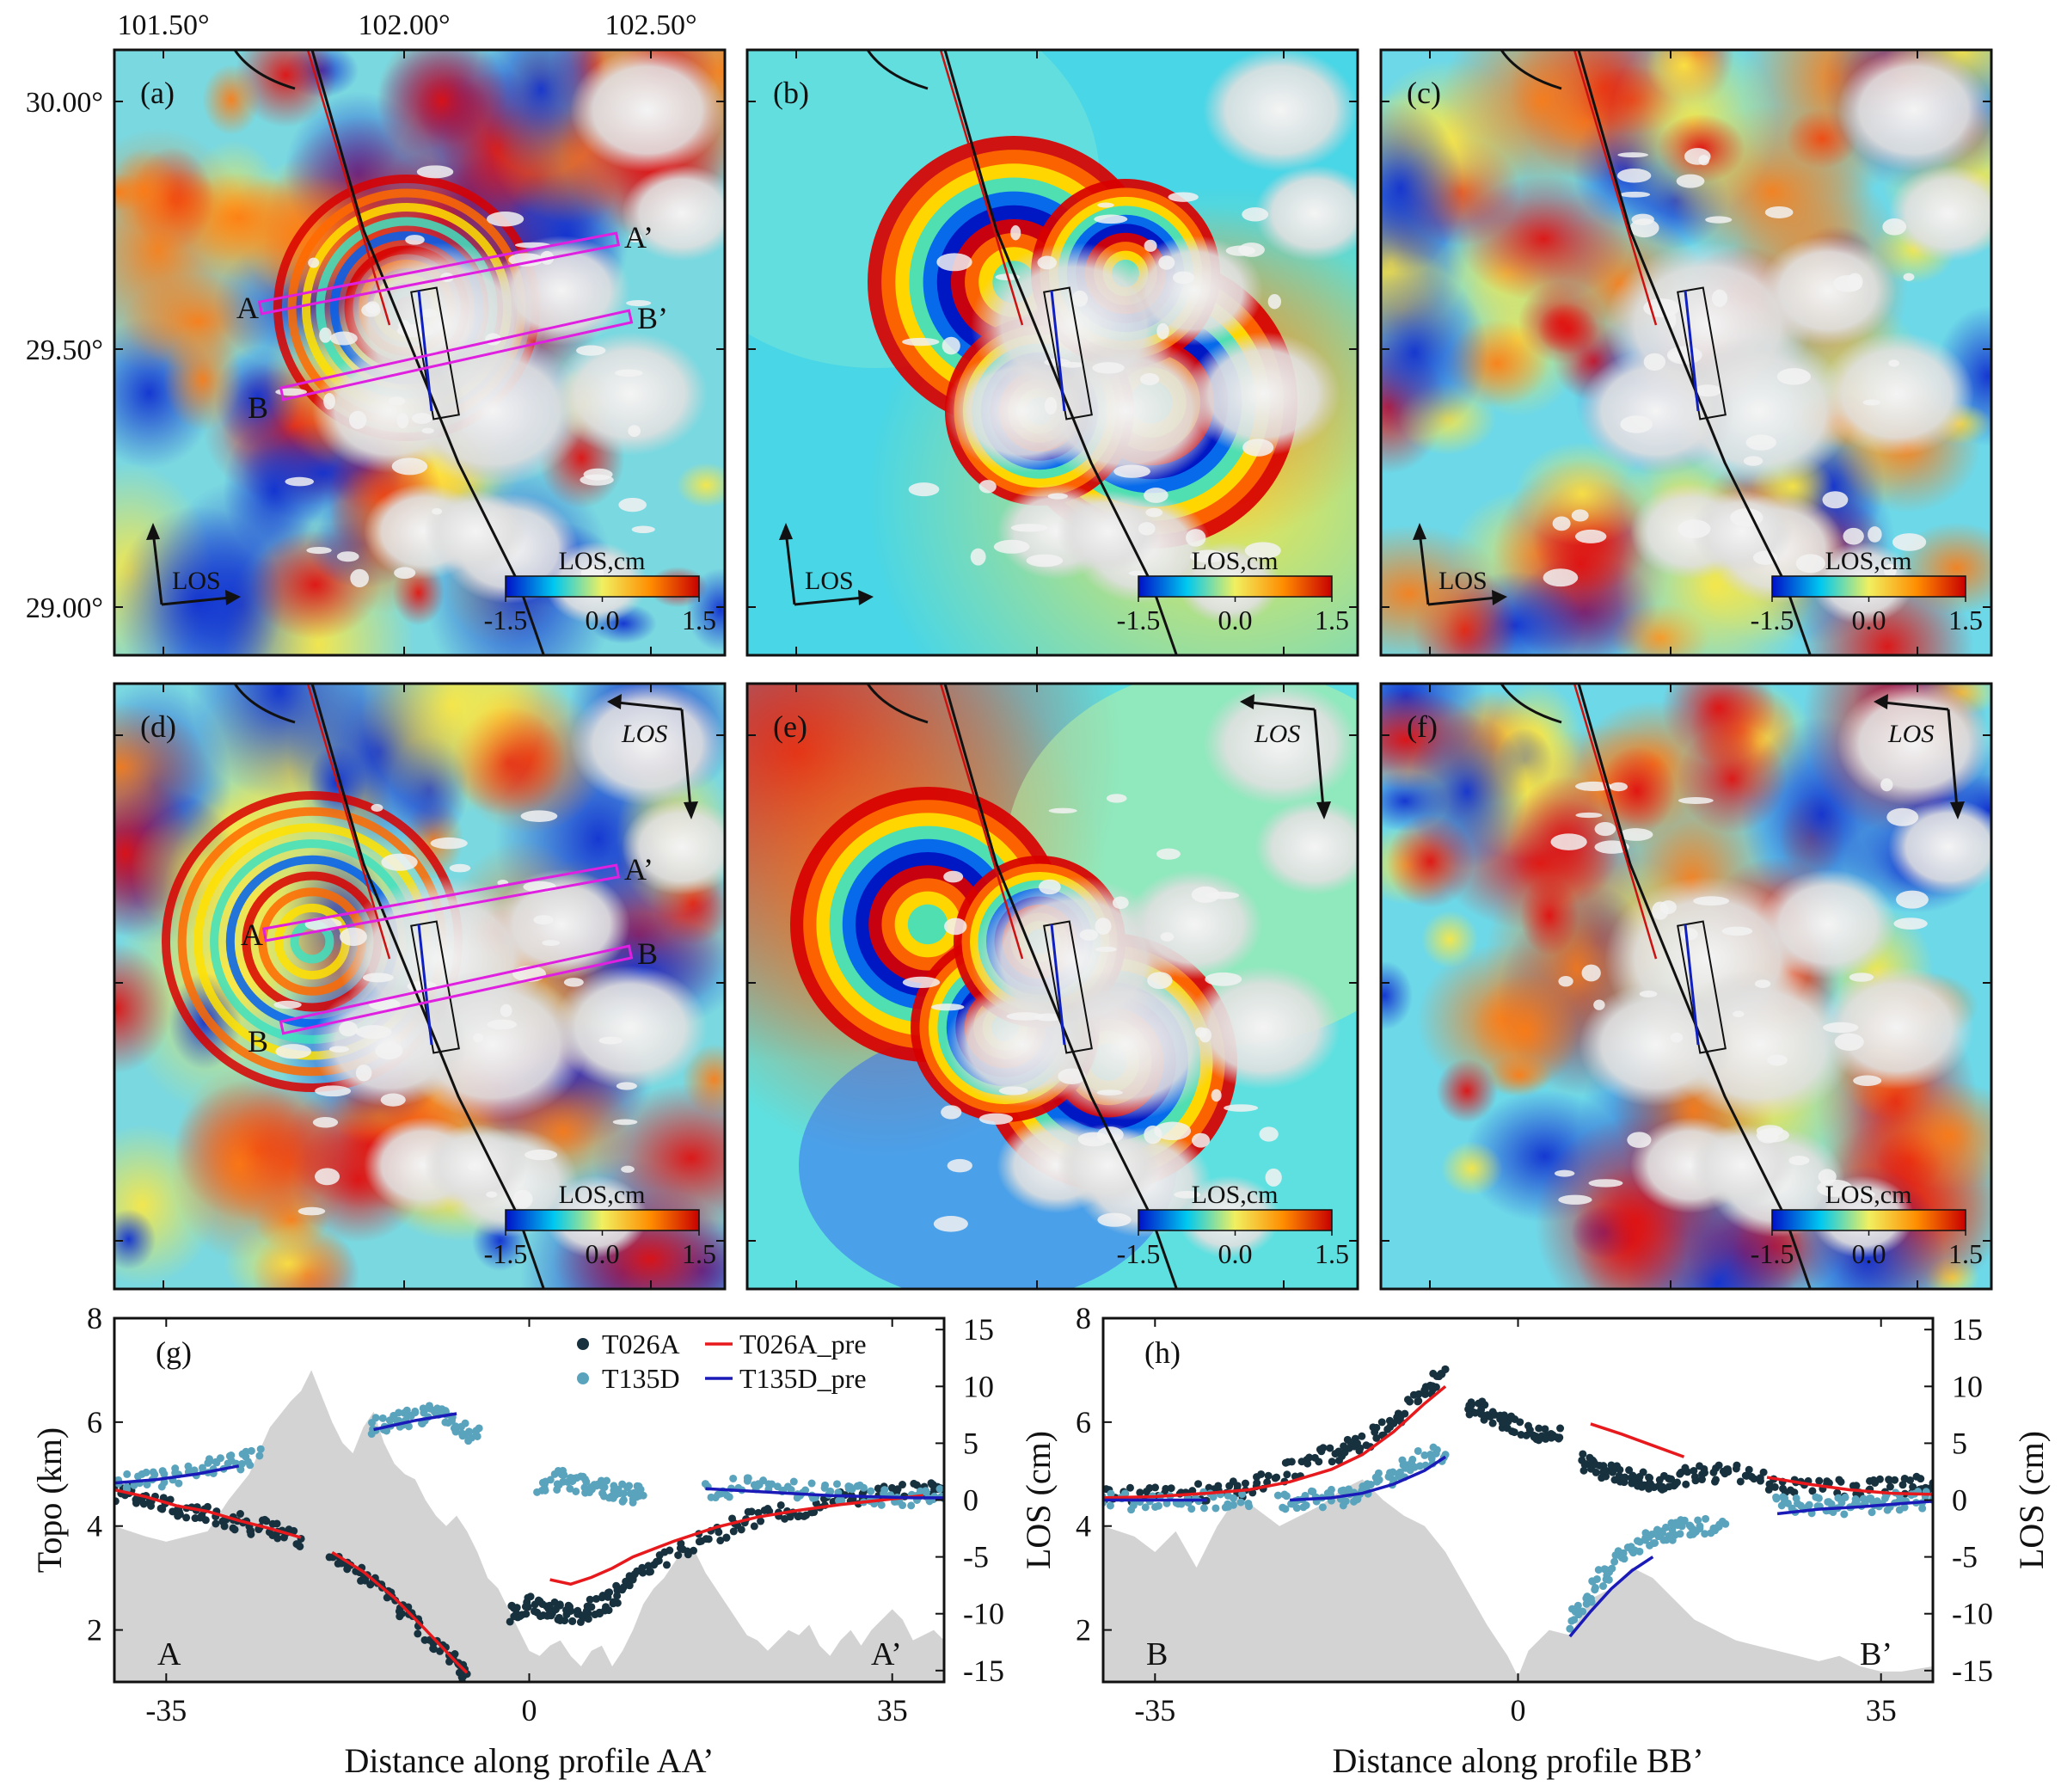 This screenshot has height=1792, width=2061. What do you see at coordinates (529, 1710) in the screenshot?
I see `x-tick-label: 0` at bounding box center [529, 1710].